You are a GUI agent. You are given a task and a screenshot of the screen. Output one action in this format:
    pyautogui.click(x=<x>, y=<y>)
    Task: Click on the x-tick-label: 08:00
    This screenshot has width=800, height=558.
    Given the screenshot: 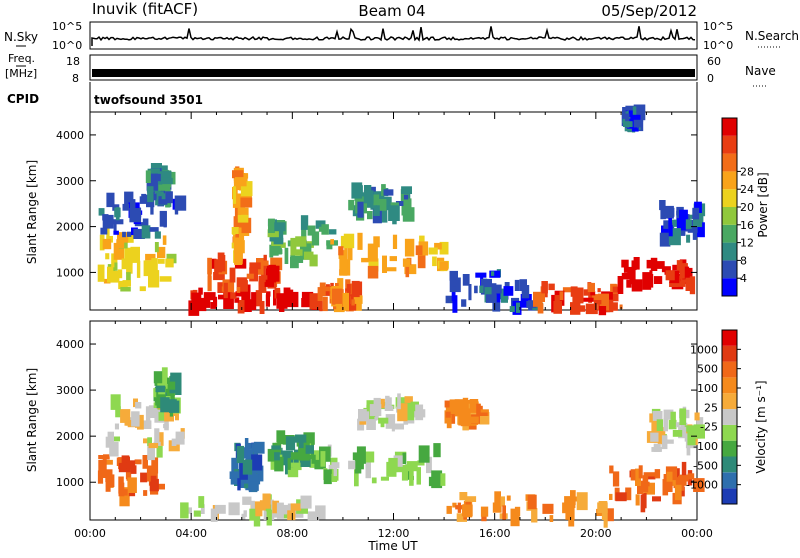 What is the action you would take?
    pyautogui.click(x=292, y=533)
    